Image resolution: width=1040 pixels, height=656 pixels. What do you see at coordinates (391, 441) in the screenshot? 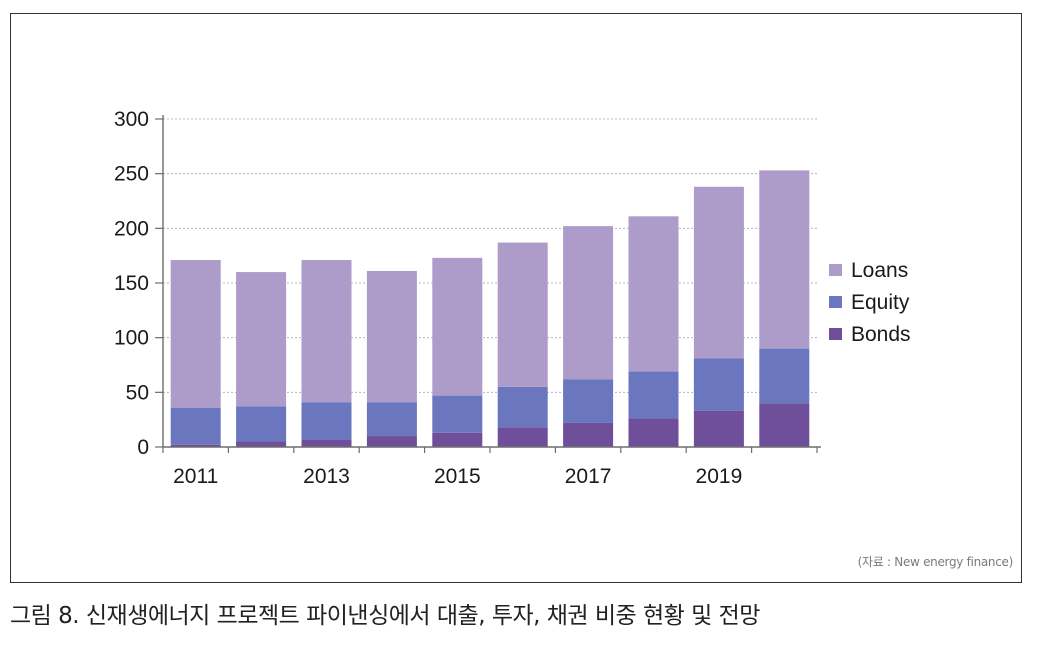
I see `bar-bonds-2014` at bounding box center [391, 441].